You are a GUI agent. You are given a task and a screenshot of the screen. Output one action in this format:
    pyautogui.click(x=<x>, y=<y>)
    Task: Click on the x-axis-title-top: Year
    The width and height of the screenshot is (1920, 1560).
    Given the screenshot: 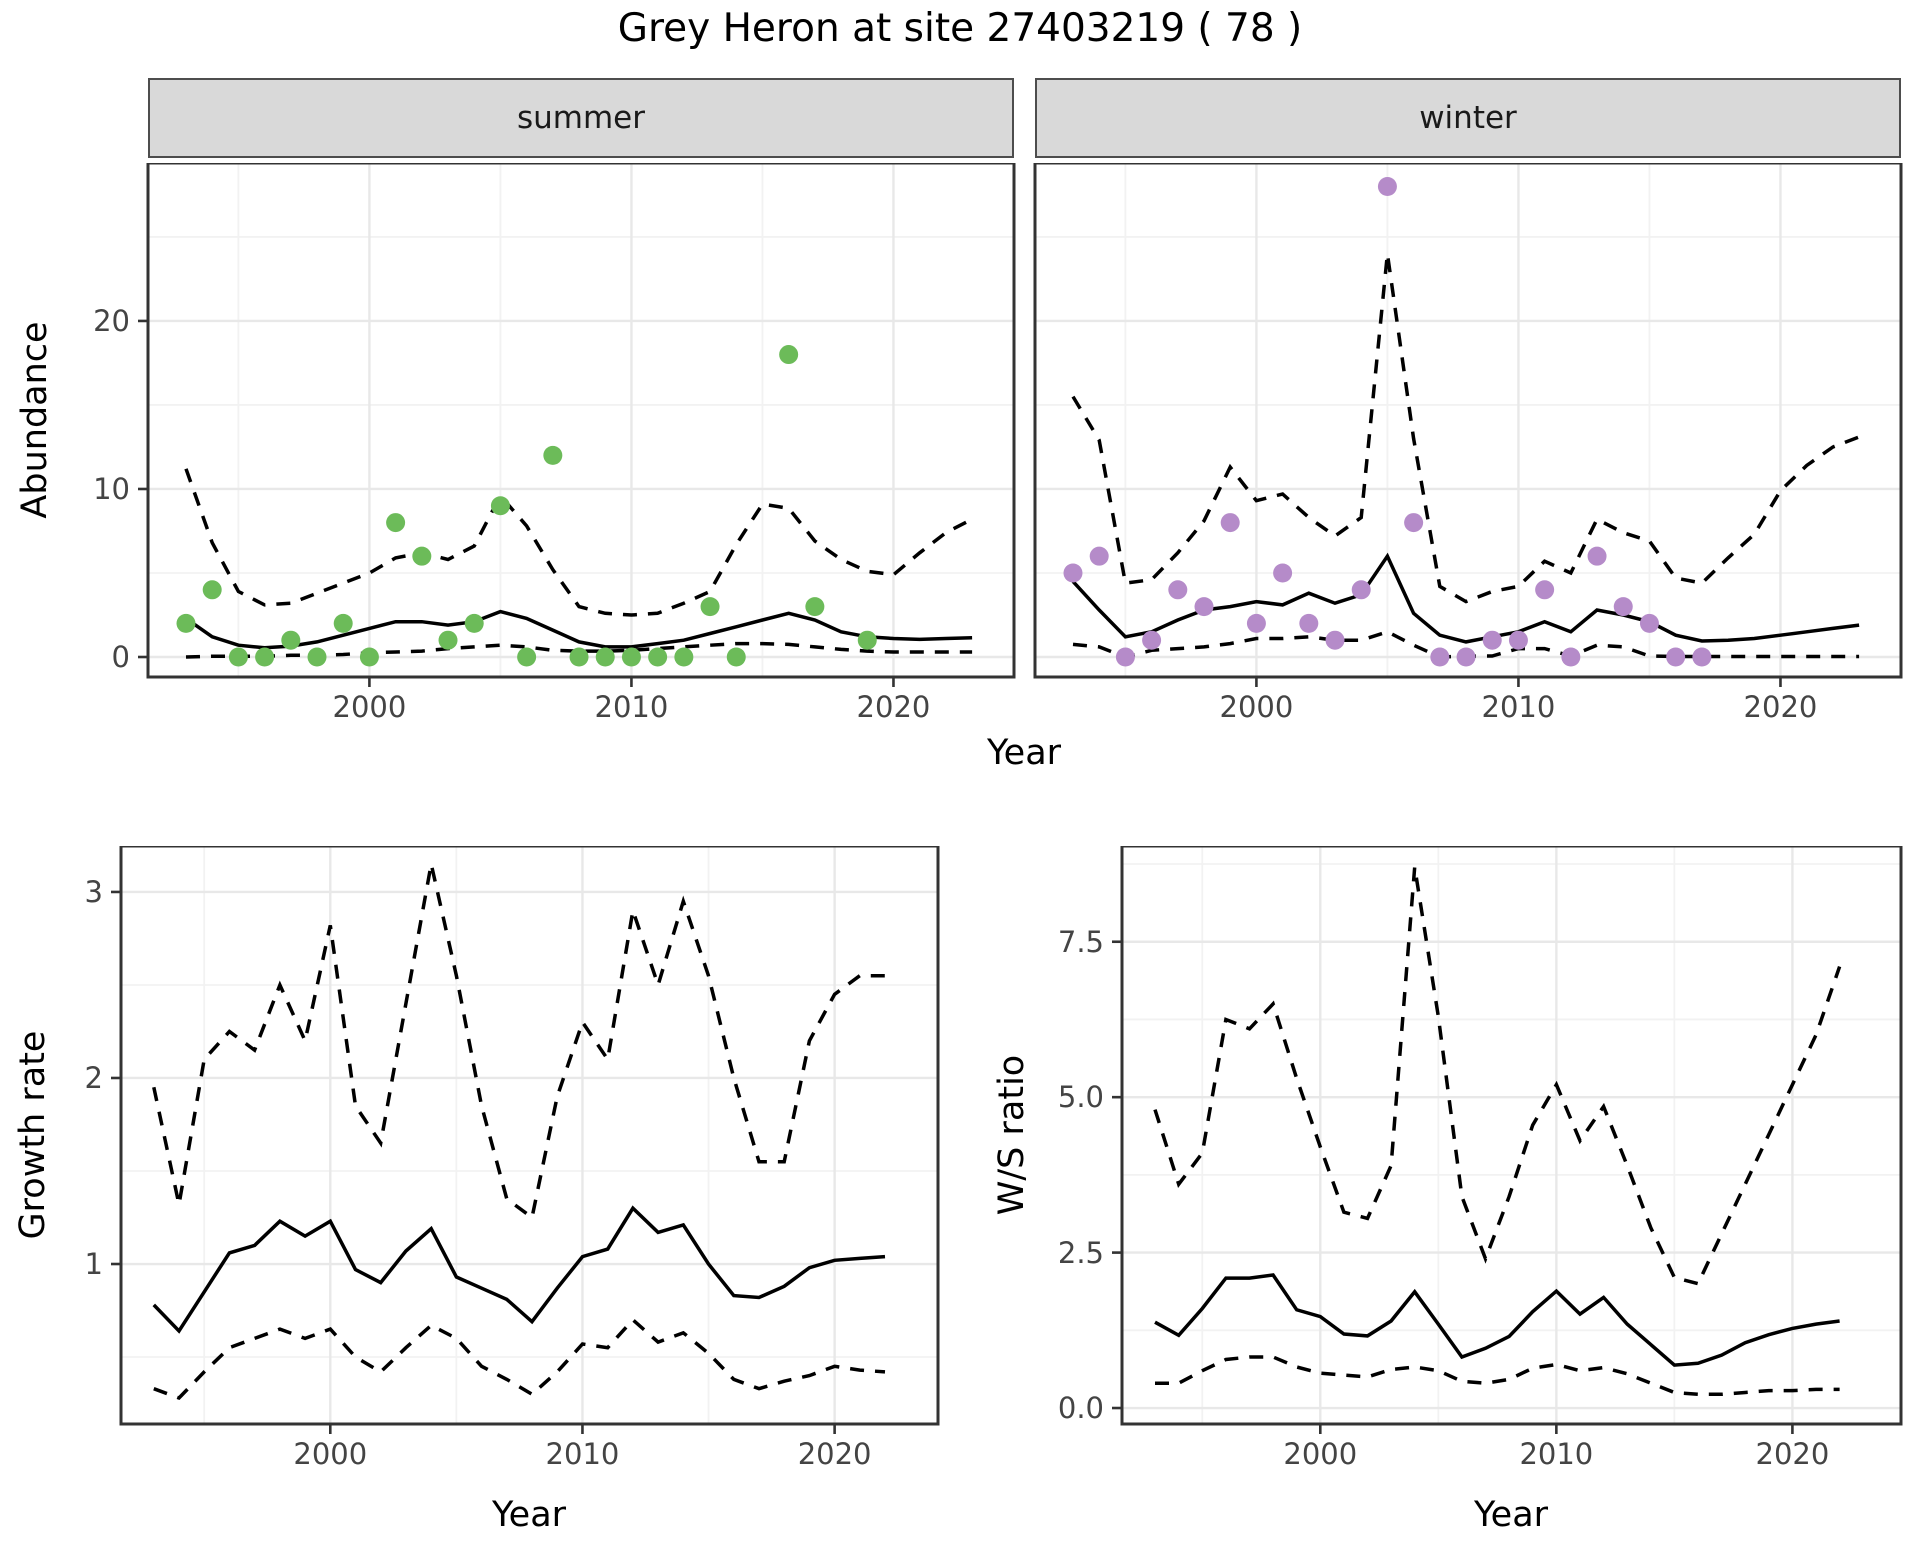 What is the action you would take?
    pyautogui.click(x=1024, y=753)
    